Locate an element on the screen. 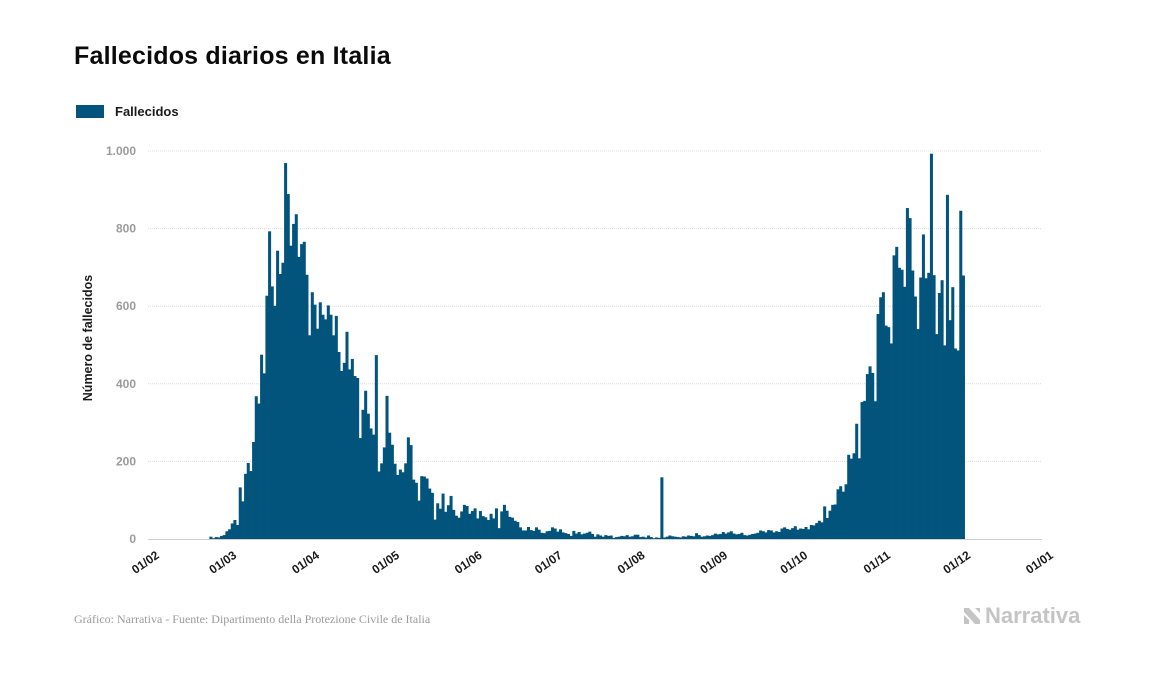 This screenshot has width=1157, height=674. y-axis-label: Número de fallecidos is located at coordinates (88, 338).